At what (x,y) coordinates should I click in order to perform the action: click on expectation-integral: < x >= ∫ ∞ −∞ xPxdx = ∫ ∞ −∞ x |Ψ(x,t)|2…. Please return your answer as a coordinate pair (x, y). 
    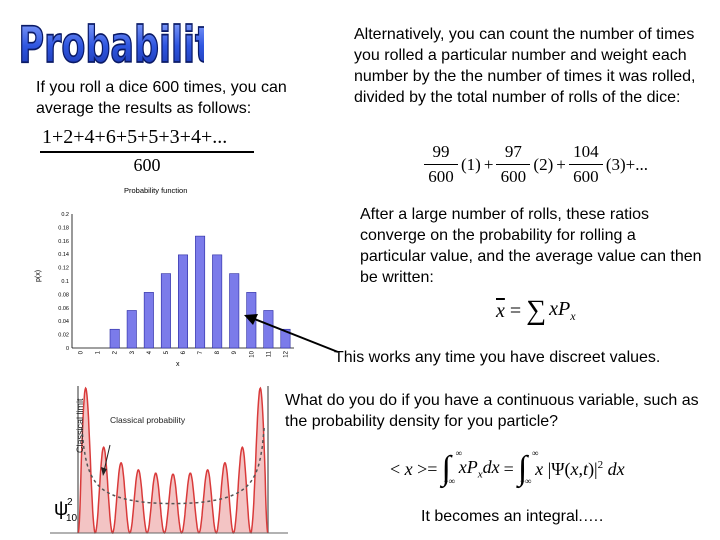
    Looking at the image, I should click on (507, 467).